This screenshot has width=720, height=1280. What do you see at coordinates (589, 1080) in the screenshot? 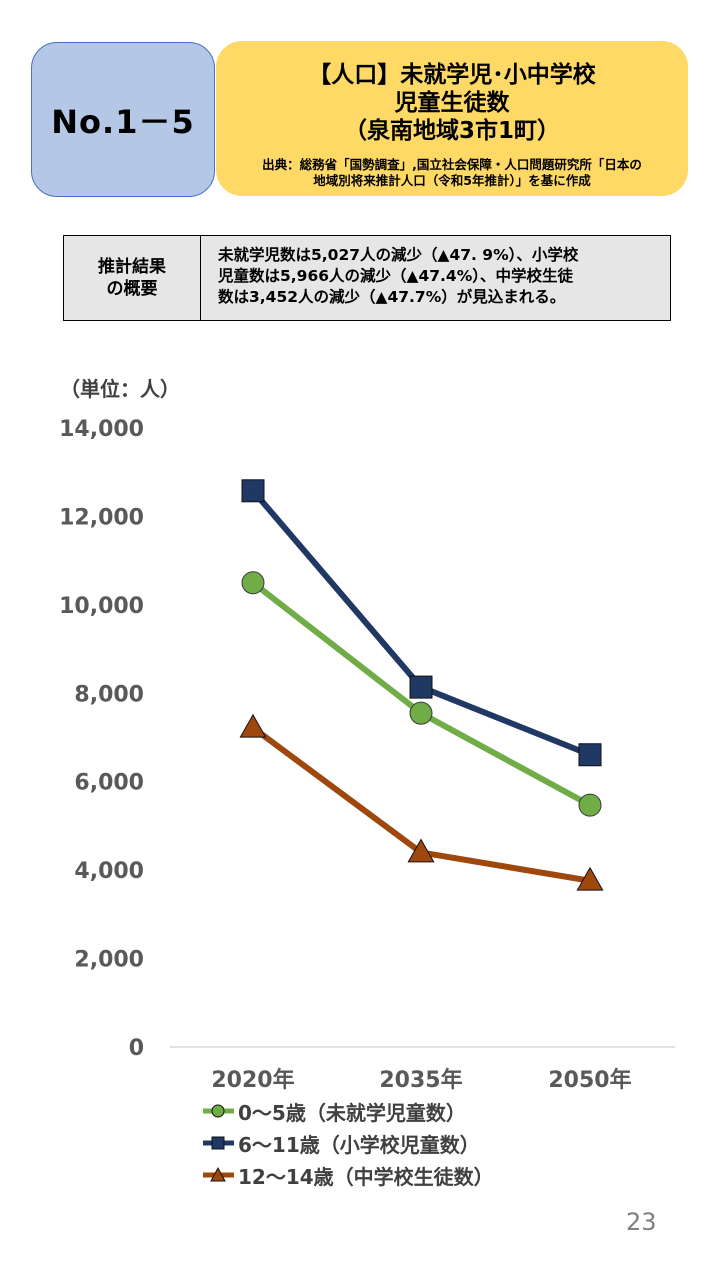
I see `x-tick-label: 2050年` at bounding box center [589, 1080].